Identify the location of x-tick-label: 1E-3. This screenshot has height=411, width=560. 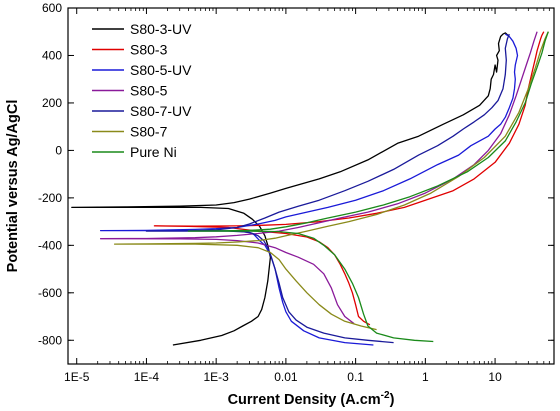
(216, 377).